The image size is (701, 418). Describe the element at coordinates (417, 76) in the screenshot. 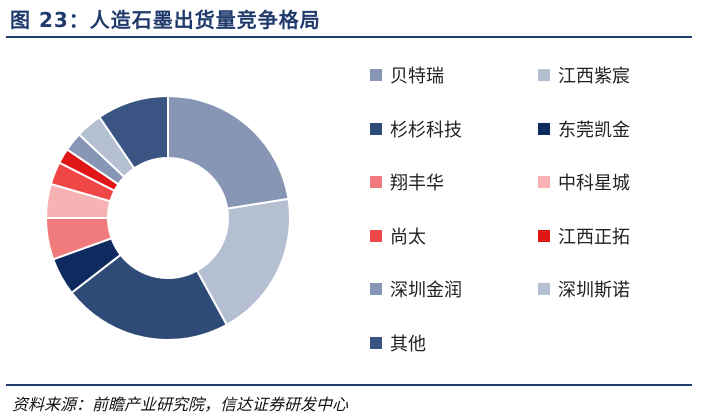

I see `legend-label: 贝特瑞` at that location.